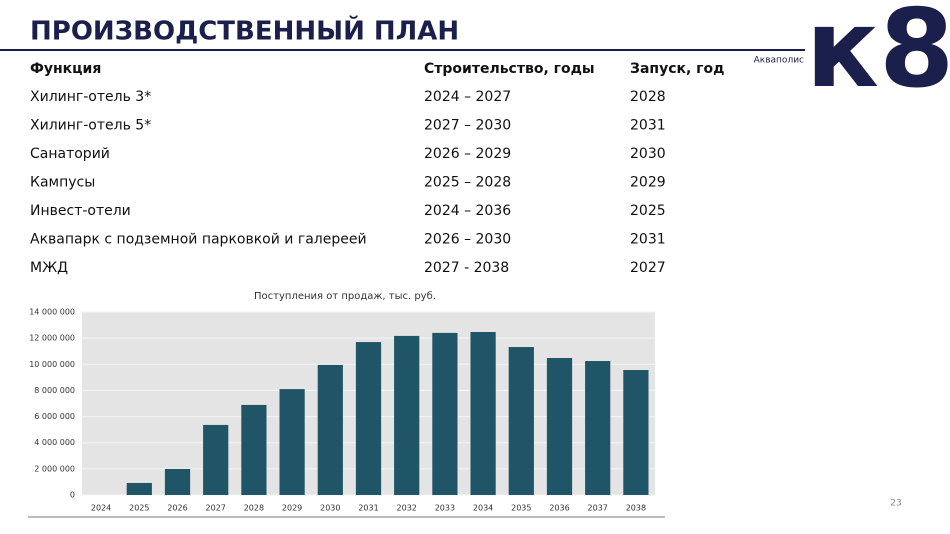  What do you see at coordinates (330, 508) in the screenshot?
I see `x-tick-label: 2030` at bounding box center [330, 508].